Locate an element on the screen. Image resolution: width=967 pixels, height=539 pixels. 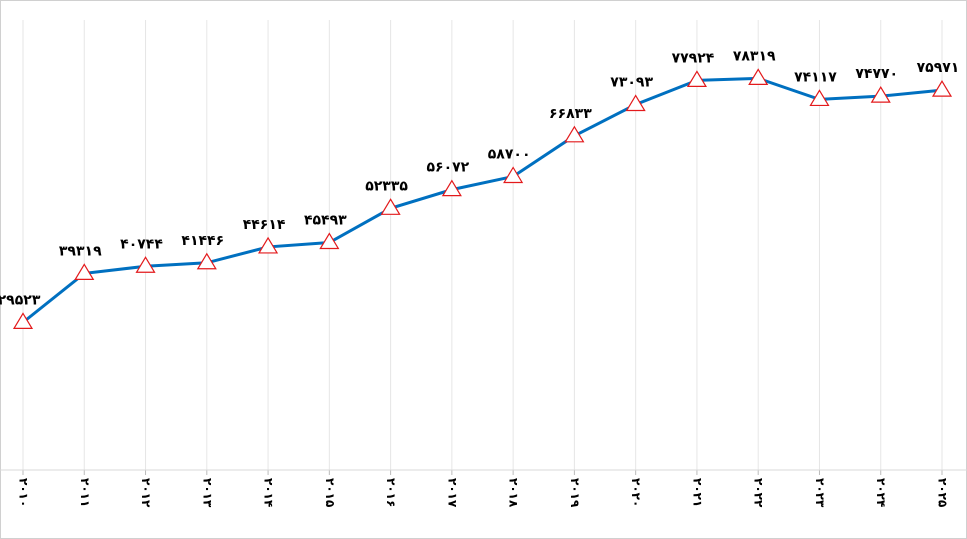
data-label: ۷۸۳۱۹ is located at coordinates (754, 56).